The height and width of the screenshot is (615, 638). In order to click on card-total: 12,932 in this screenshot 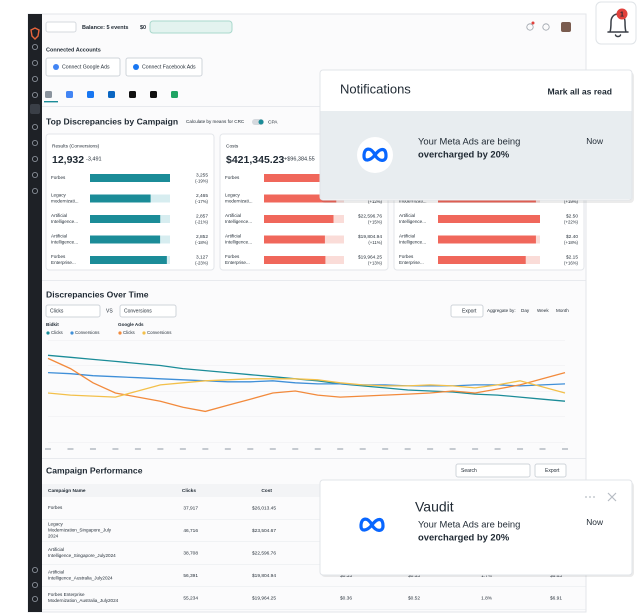, I will do `click(68, 160)`.